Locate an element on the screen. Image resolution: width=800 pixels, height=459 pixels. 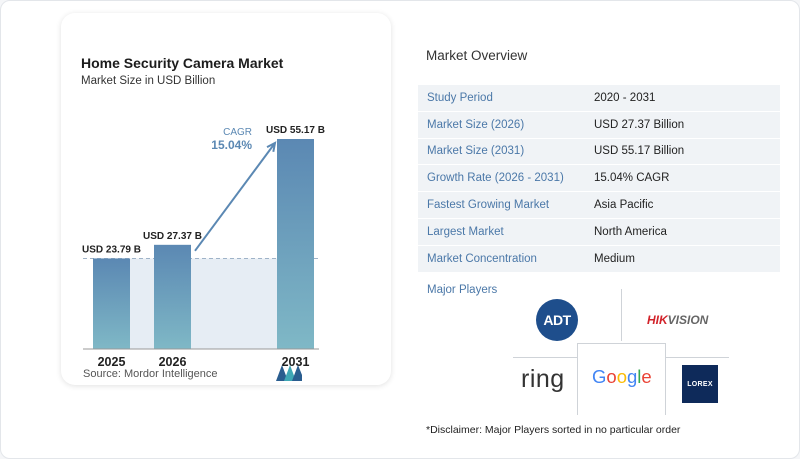
adt-logo-text: ADT is located at coordinates (557, 320).